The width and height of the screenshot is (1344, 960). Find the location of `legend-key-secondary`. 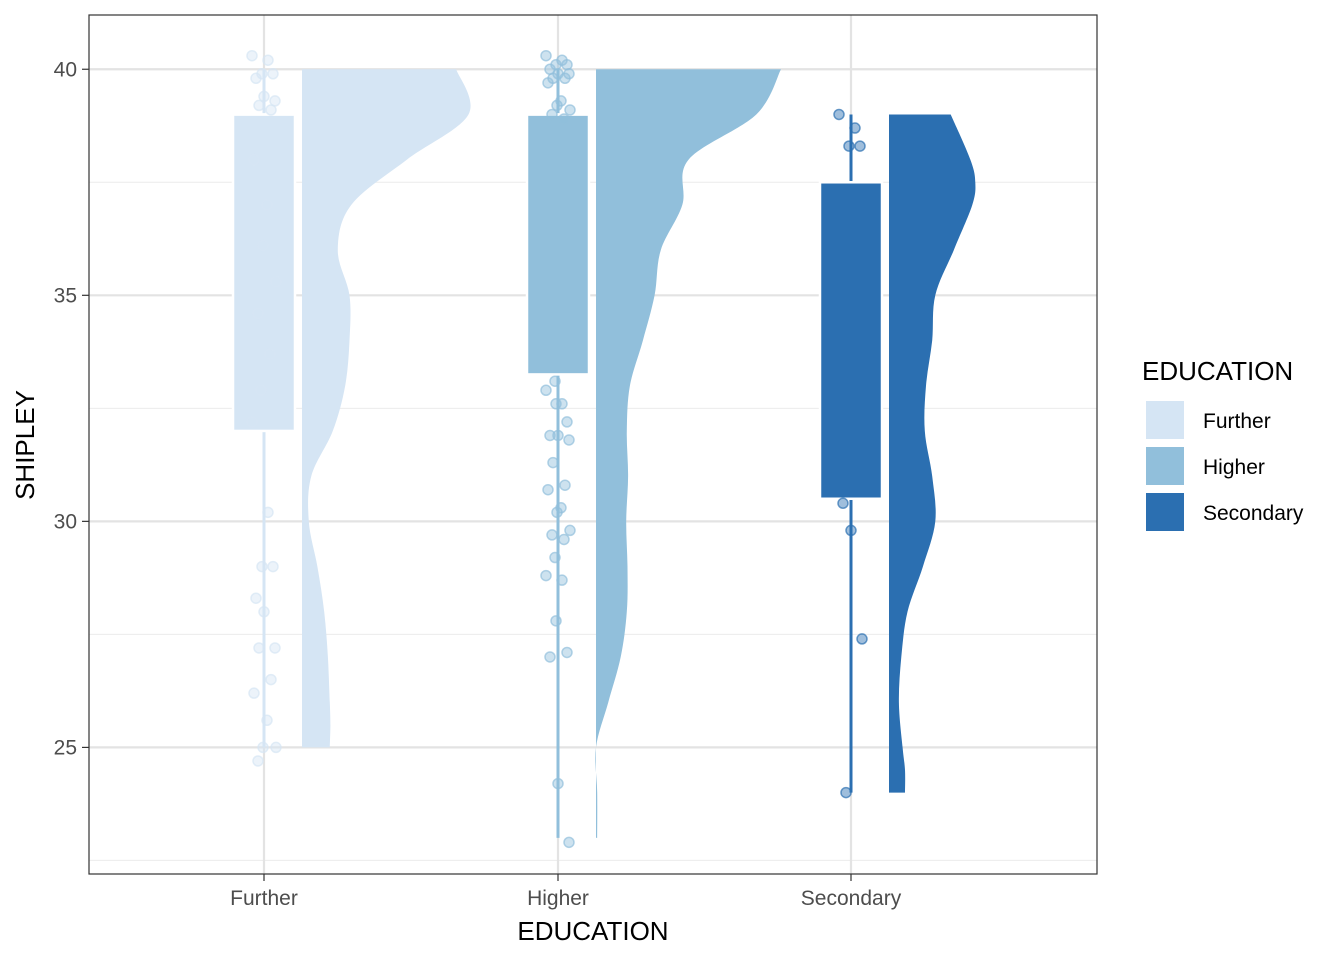

legend-key-secondary is located at coordinates (1165, 512).